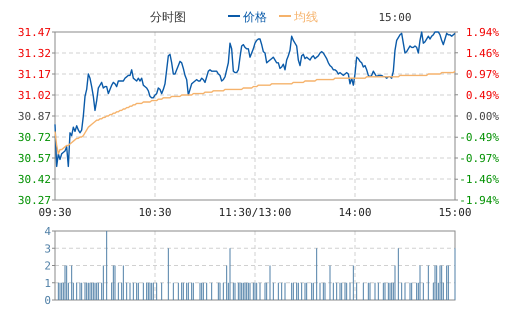  What do you see at coordinates (34, 74) in the screenshot?
I see `y-tick-label: 31.17` at bounding box center [34, 74].